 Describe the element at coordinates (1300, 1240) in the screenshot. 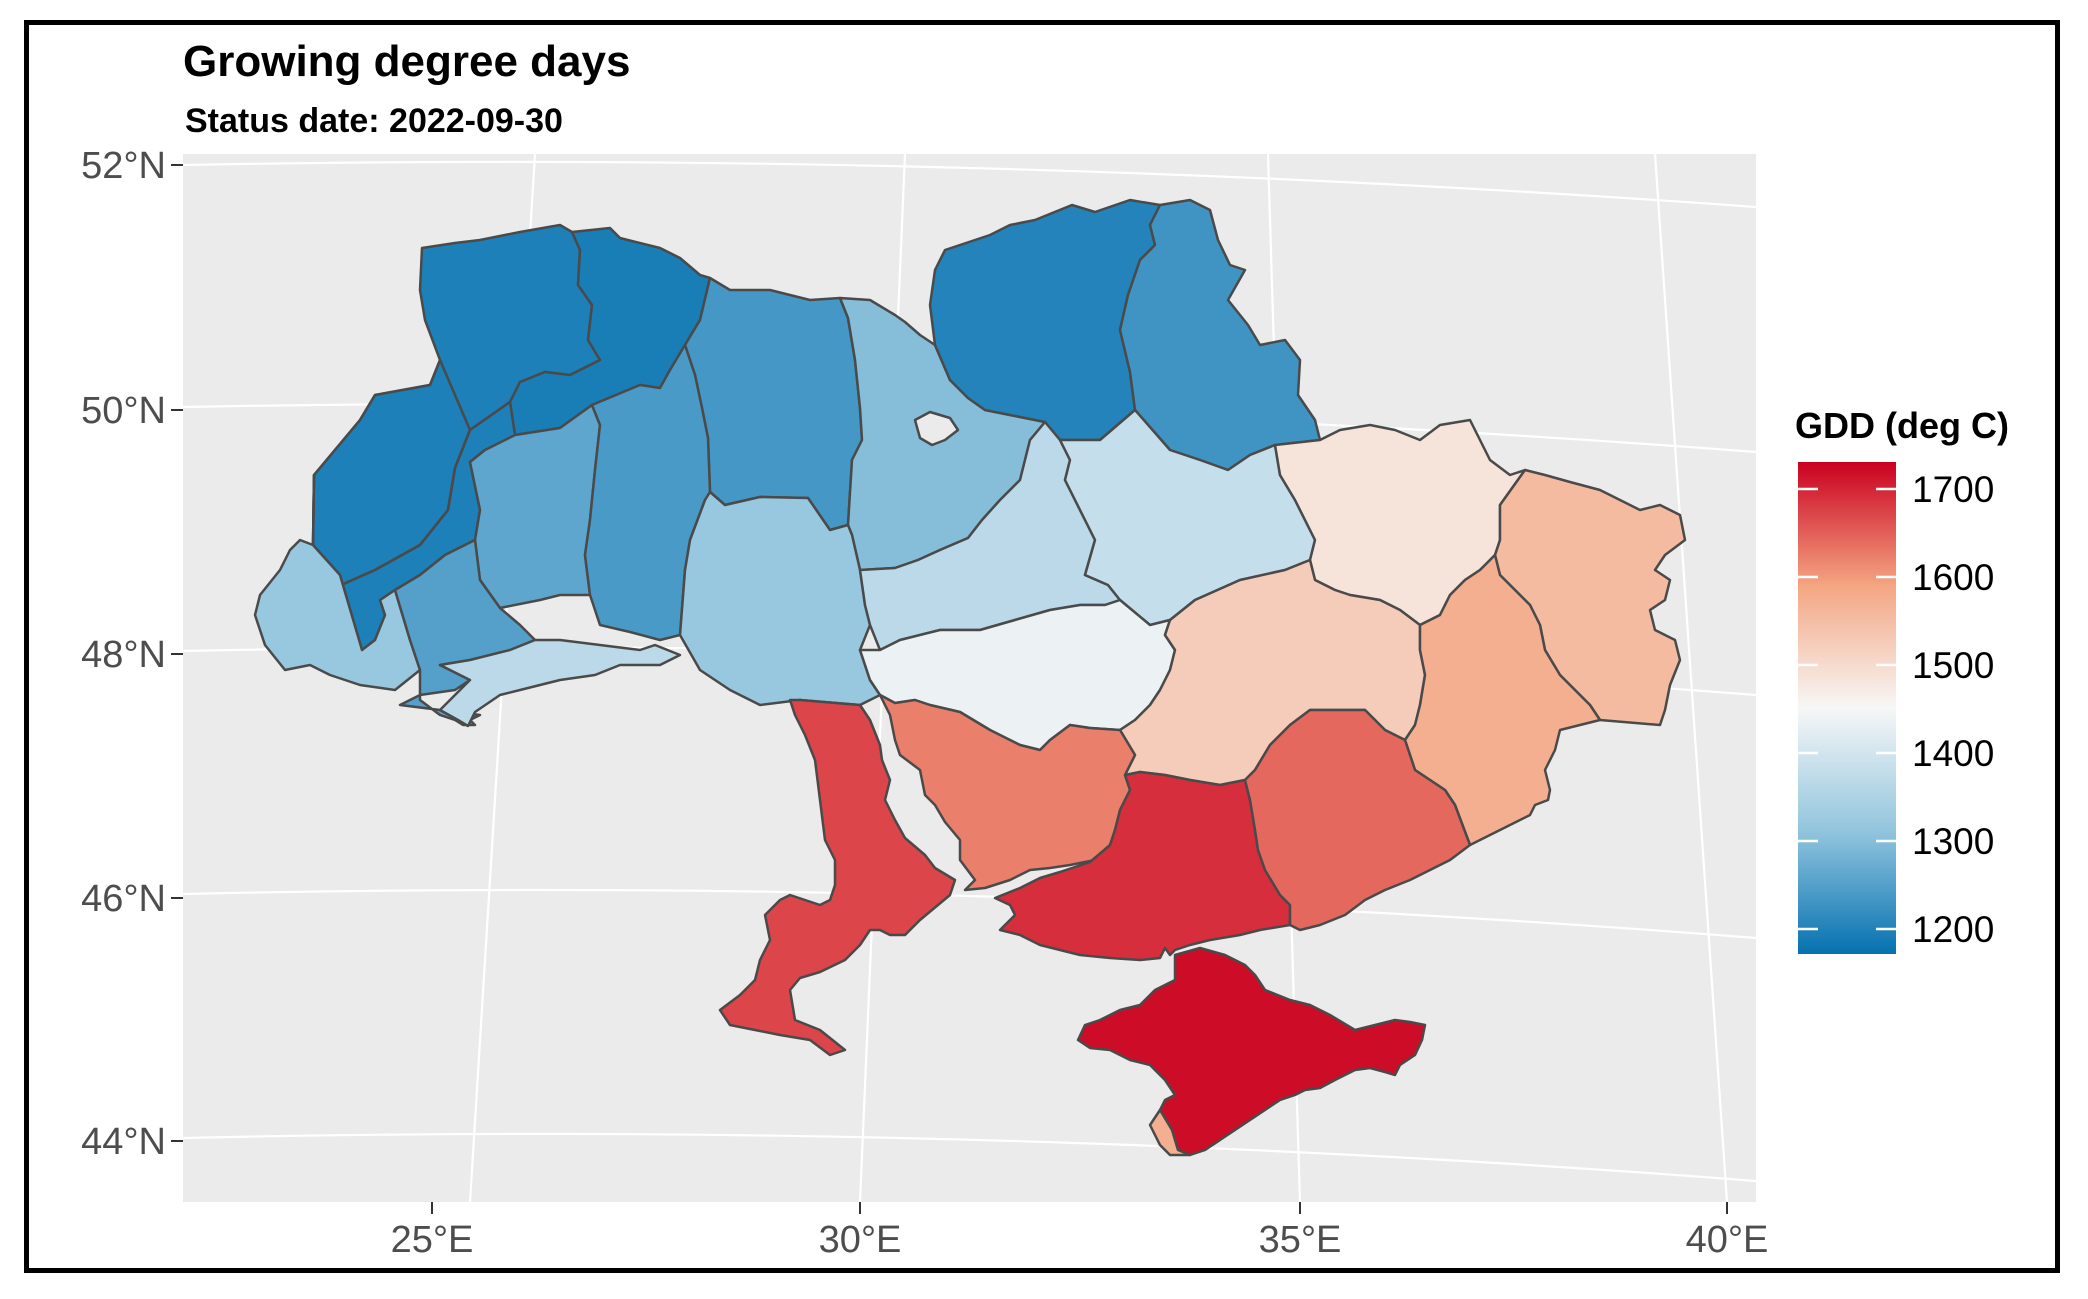

I see `x-tick-label-35: 35°E` at that location.